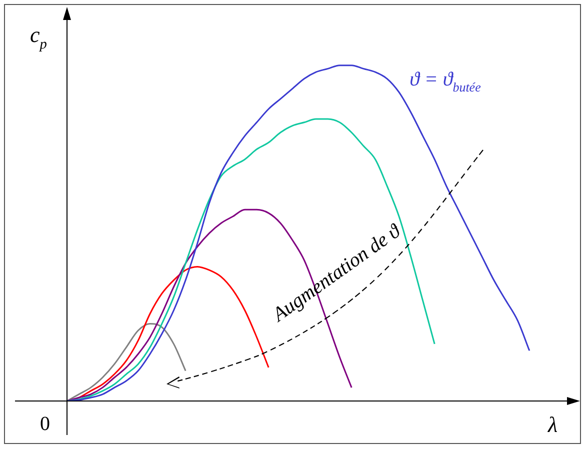  What do you see at coordinates (45, 424) in the screenshot?
I see `text: 0` at bounding box center [45, 424].